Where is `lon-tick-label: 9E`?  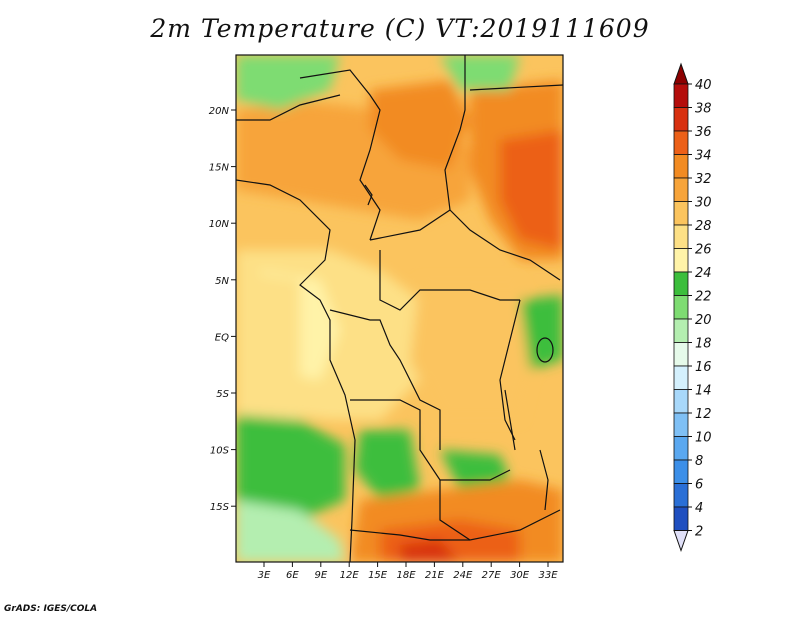
lon-tick-label: 9E is located at coordinates (320, 575).